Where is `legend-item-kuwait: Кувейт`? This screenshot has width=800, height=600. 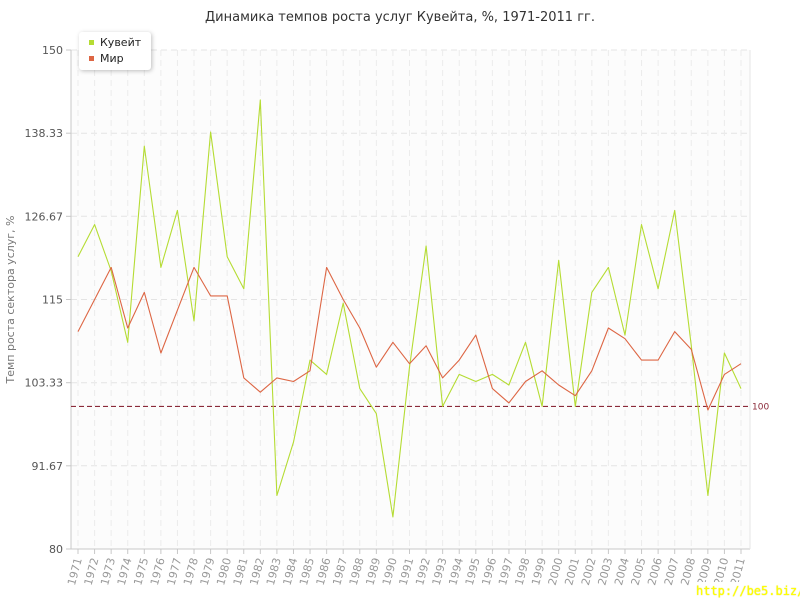 legend-item-kuwait: Кувейт is located at coordinates (115, 43).